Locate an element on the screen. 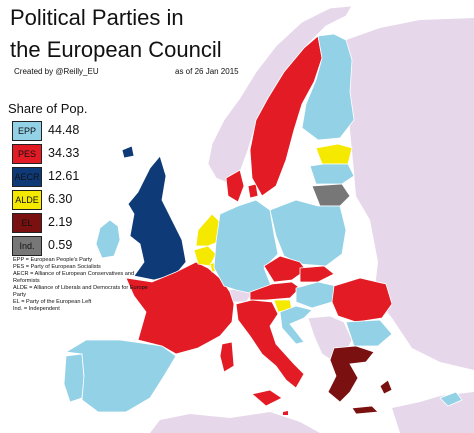  legend-swatch-ind: Ind. is located at coordinates (27, 246).